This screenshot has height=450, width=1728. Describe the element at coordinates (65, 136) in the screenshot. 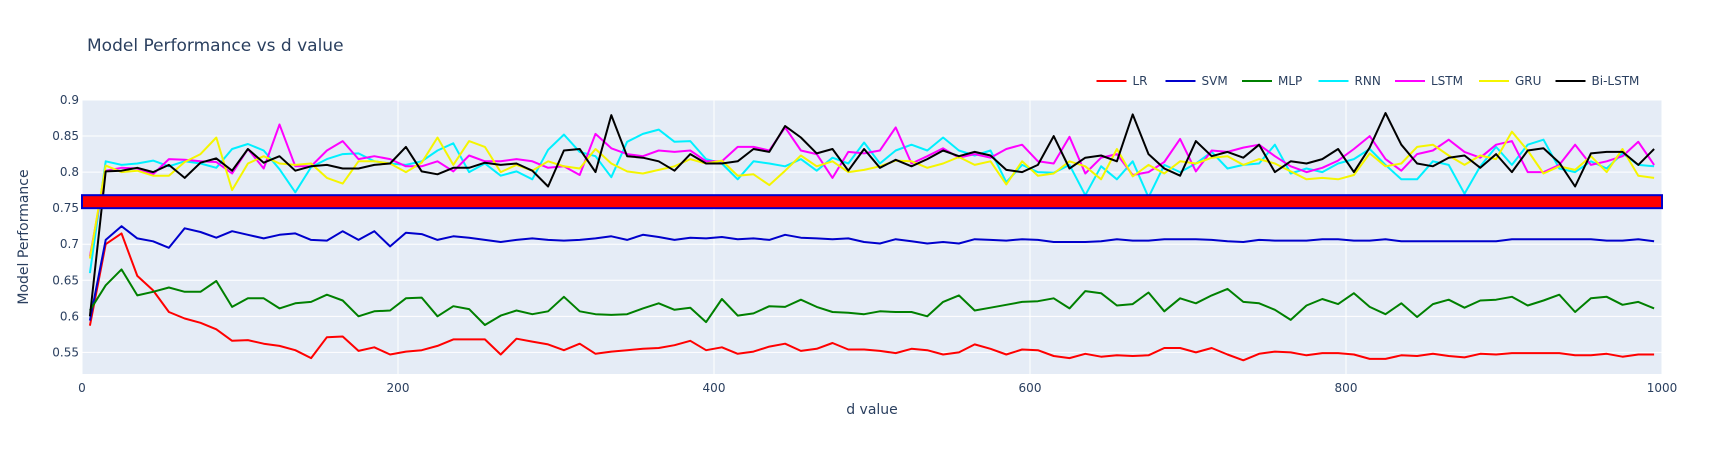

I see `y-tick-label: 0.85` at that location.